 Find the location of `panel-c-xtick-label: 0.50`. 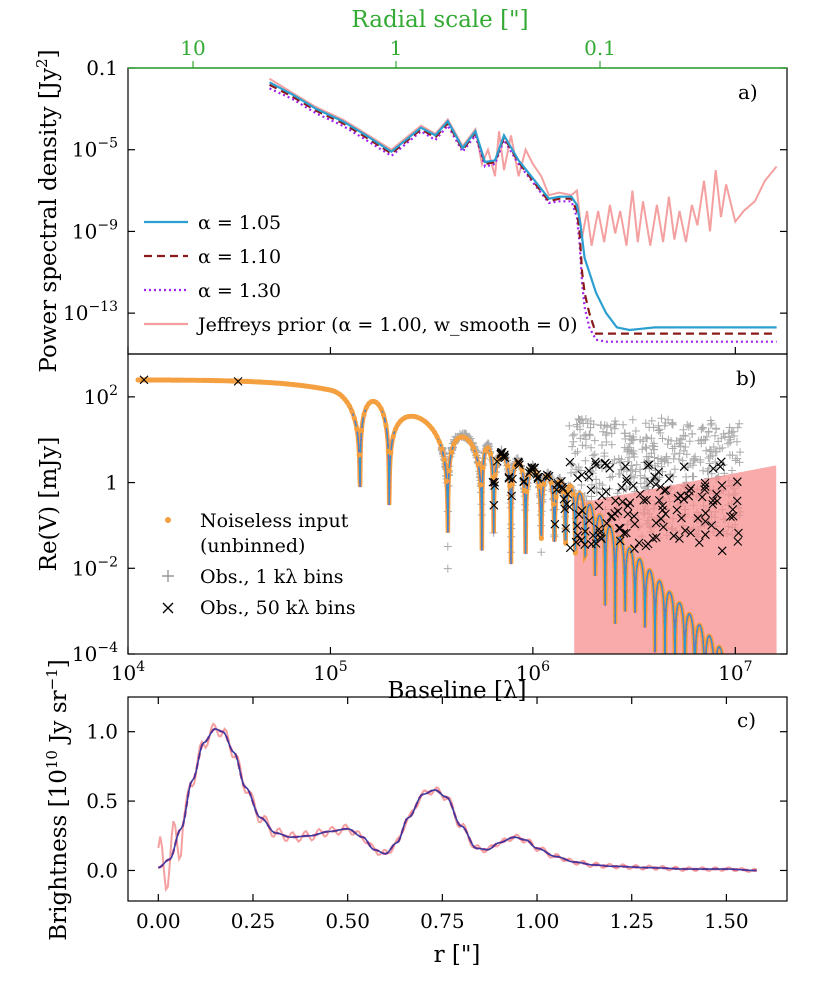

panel-c-xtick-label: 0.50 is located at coordinates (347, 921).